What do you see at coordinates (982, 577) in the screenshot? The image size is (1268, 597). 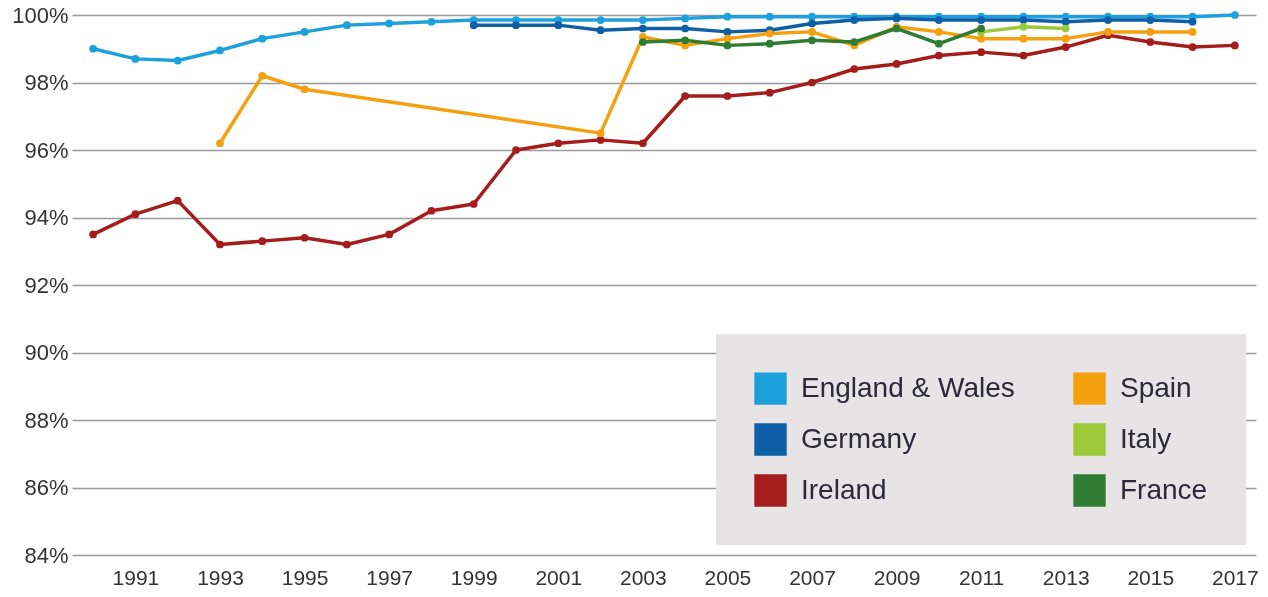 I see `x-tick-label: 2011` at bounding box center [982, 577].